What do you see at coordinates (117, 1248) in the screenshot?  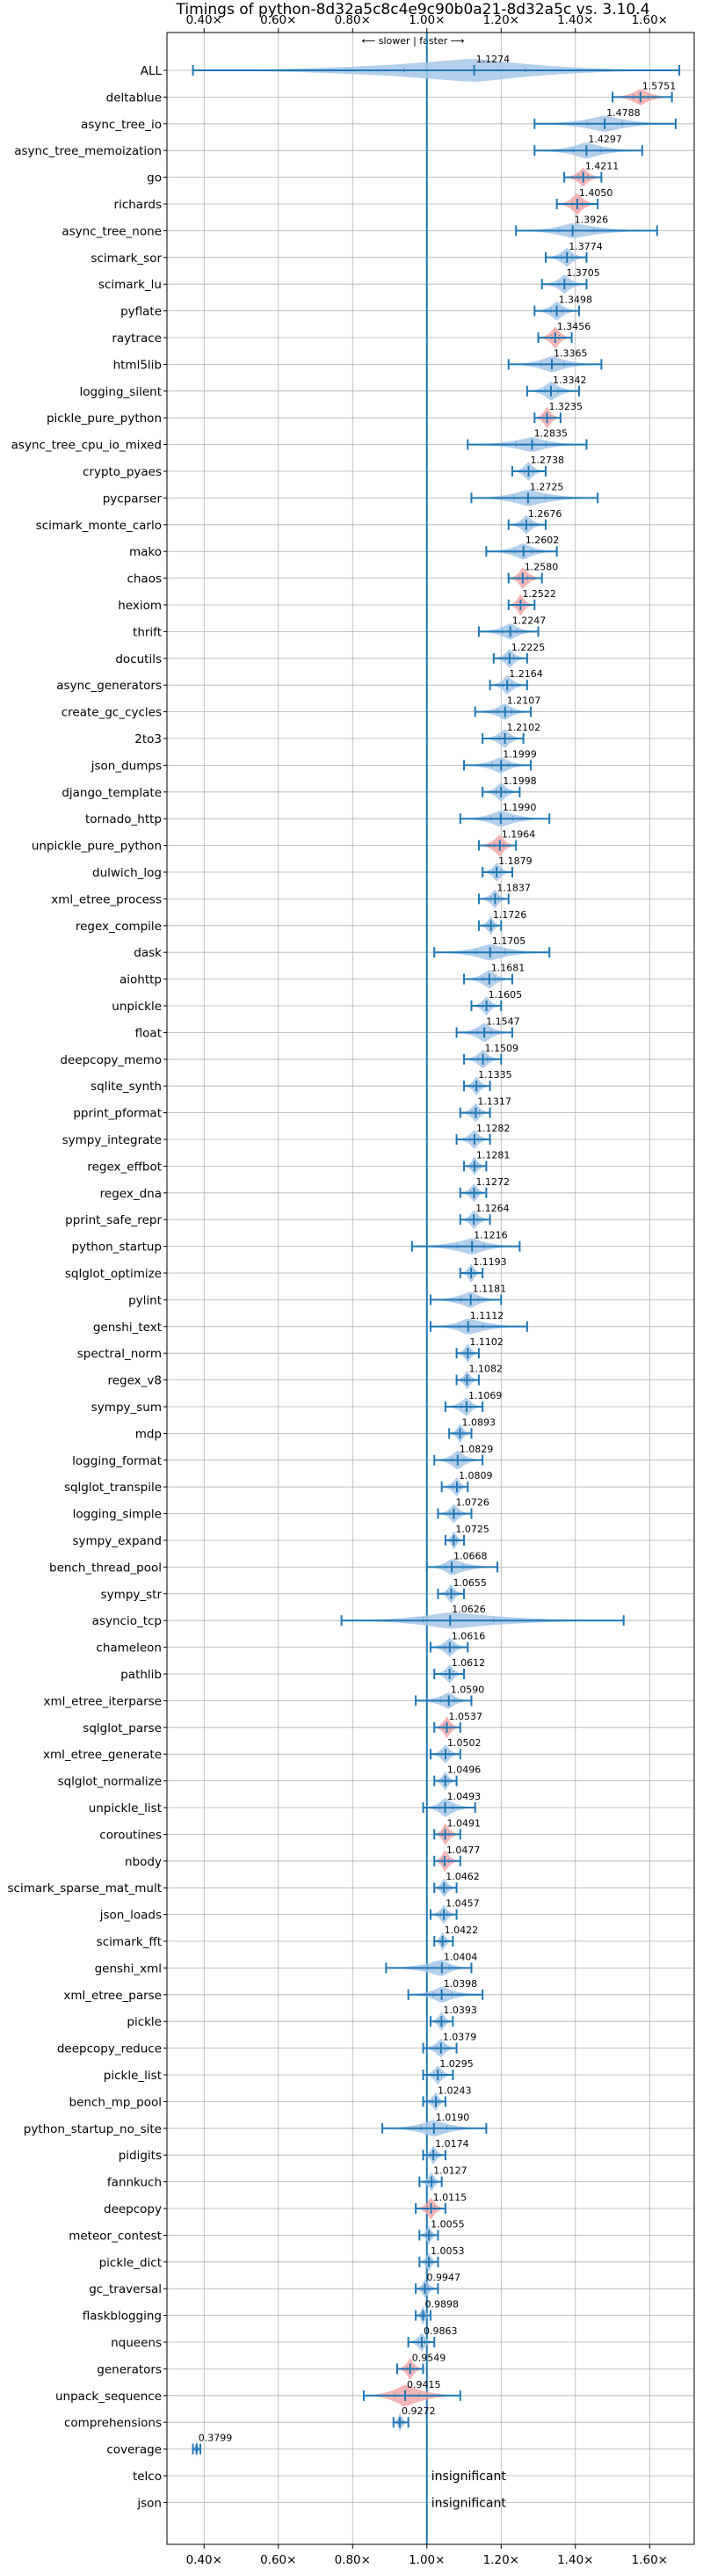 I see `benchmark-label: python_startup` at bounding box center [117, 1248].